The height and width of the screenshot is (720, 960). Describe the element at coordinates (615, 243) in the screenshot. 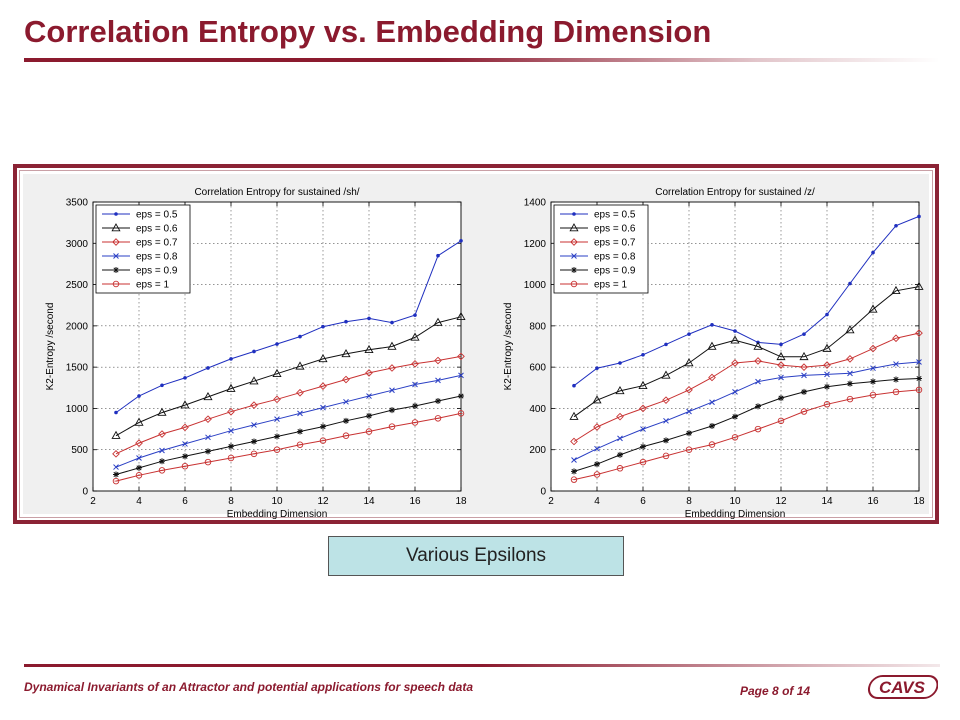

I see `legend-label: eps = 0.7` at that location.